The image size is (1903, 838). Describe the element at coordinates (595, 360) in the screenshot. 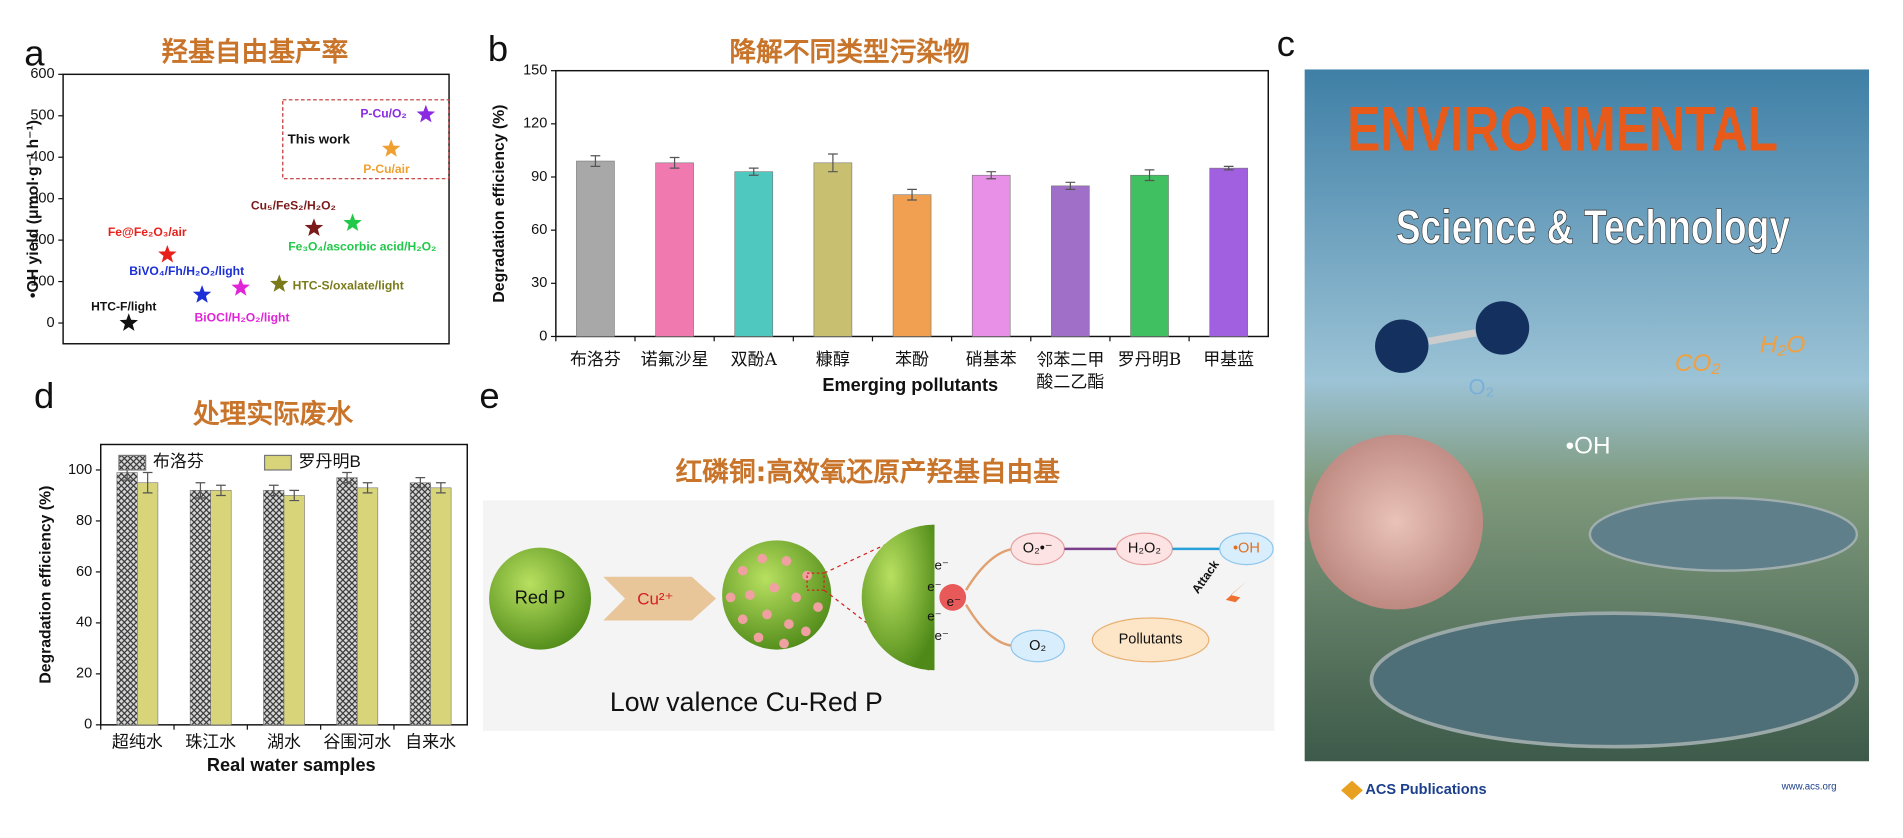

I see `x-tick-label: 布洛芬` at that location.